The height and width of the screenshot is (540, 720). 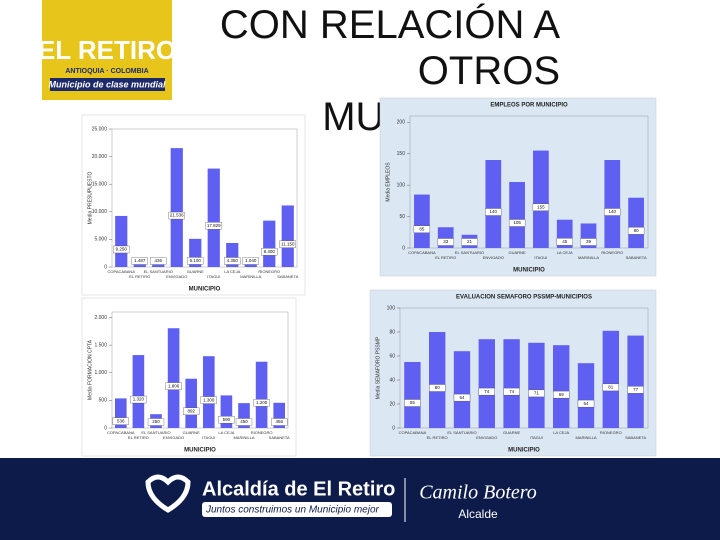 What do you see at coordinates (270, 251) in the screenshot?
I see `value-label: 8.400` at bounding box center [270, 251].